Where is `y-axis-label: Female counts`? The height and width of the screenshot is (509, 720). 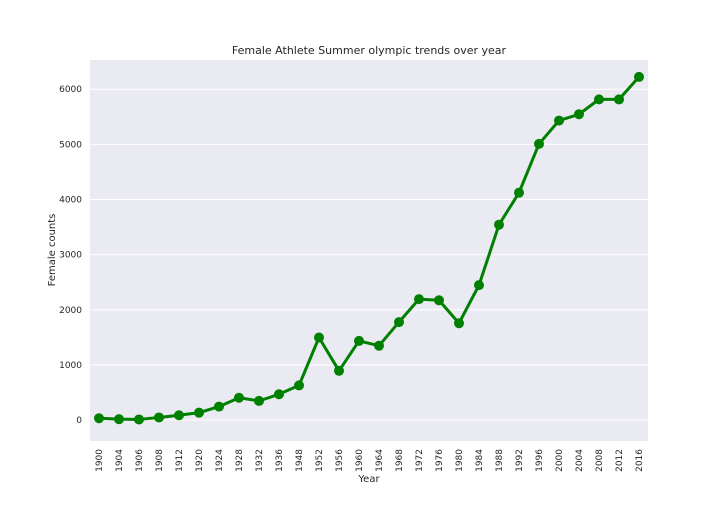 y-axis-label: Female counts is located at coordinates (52, 250).